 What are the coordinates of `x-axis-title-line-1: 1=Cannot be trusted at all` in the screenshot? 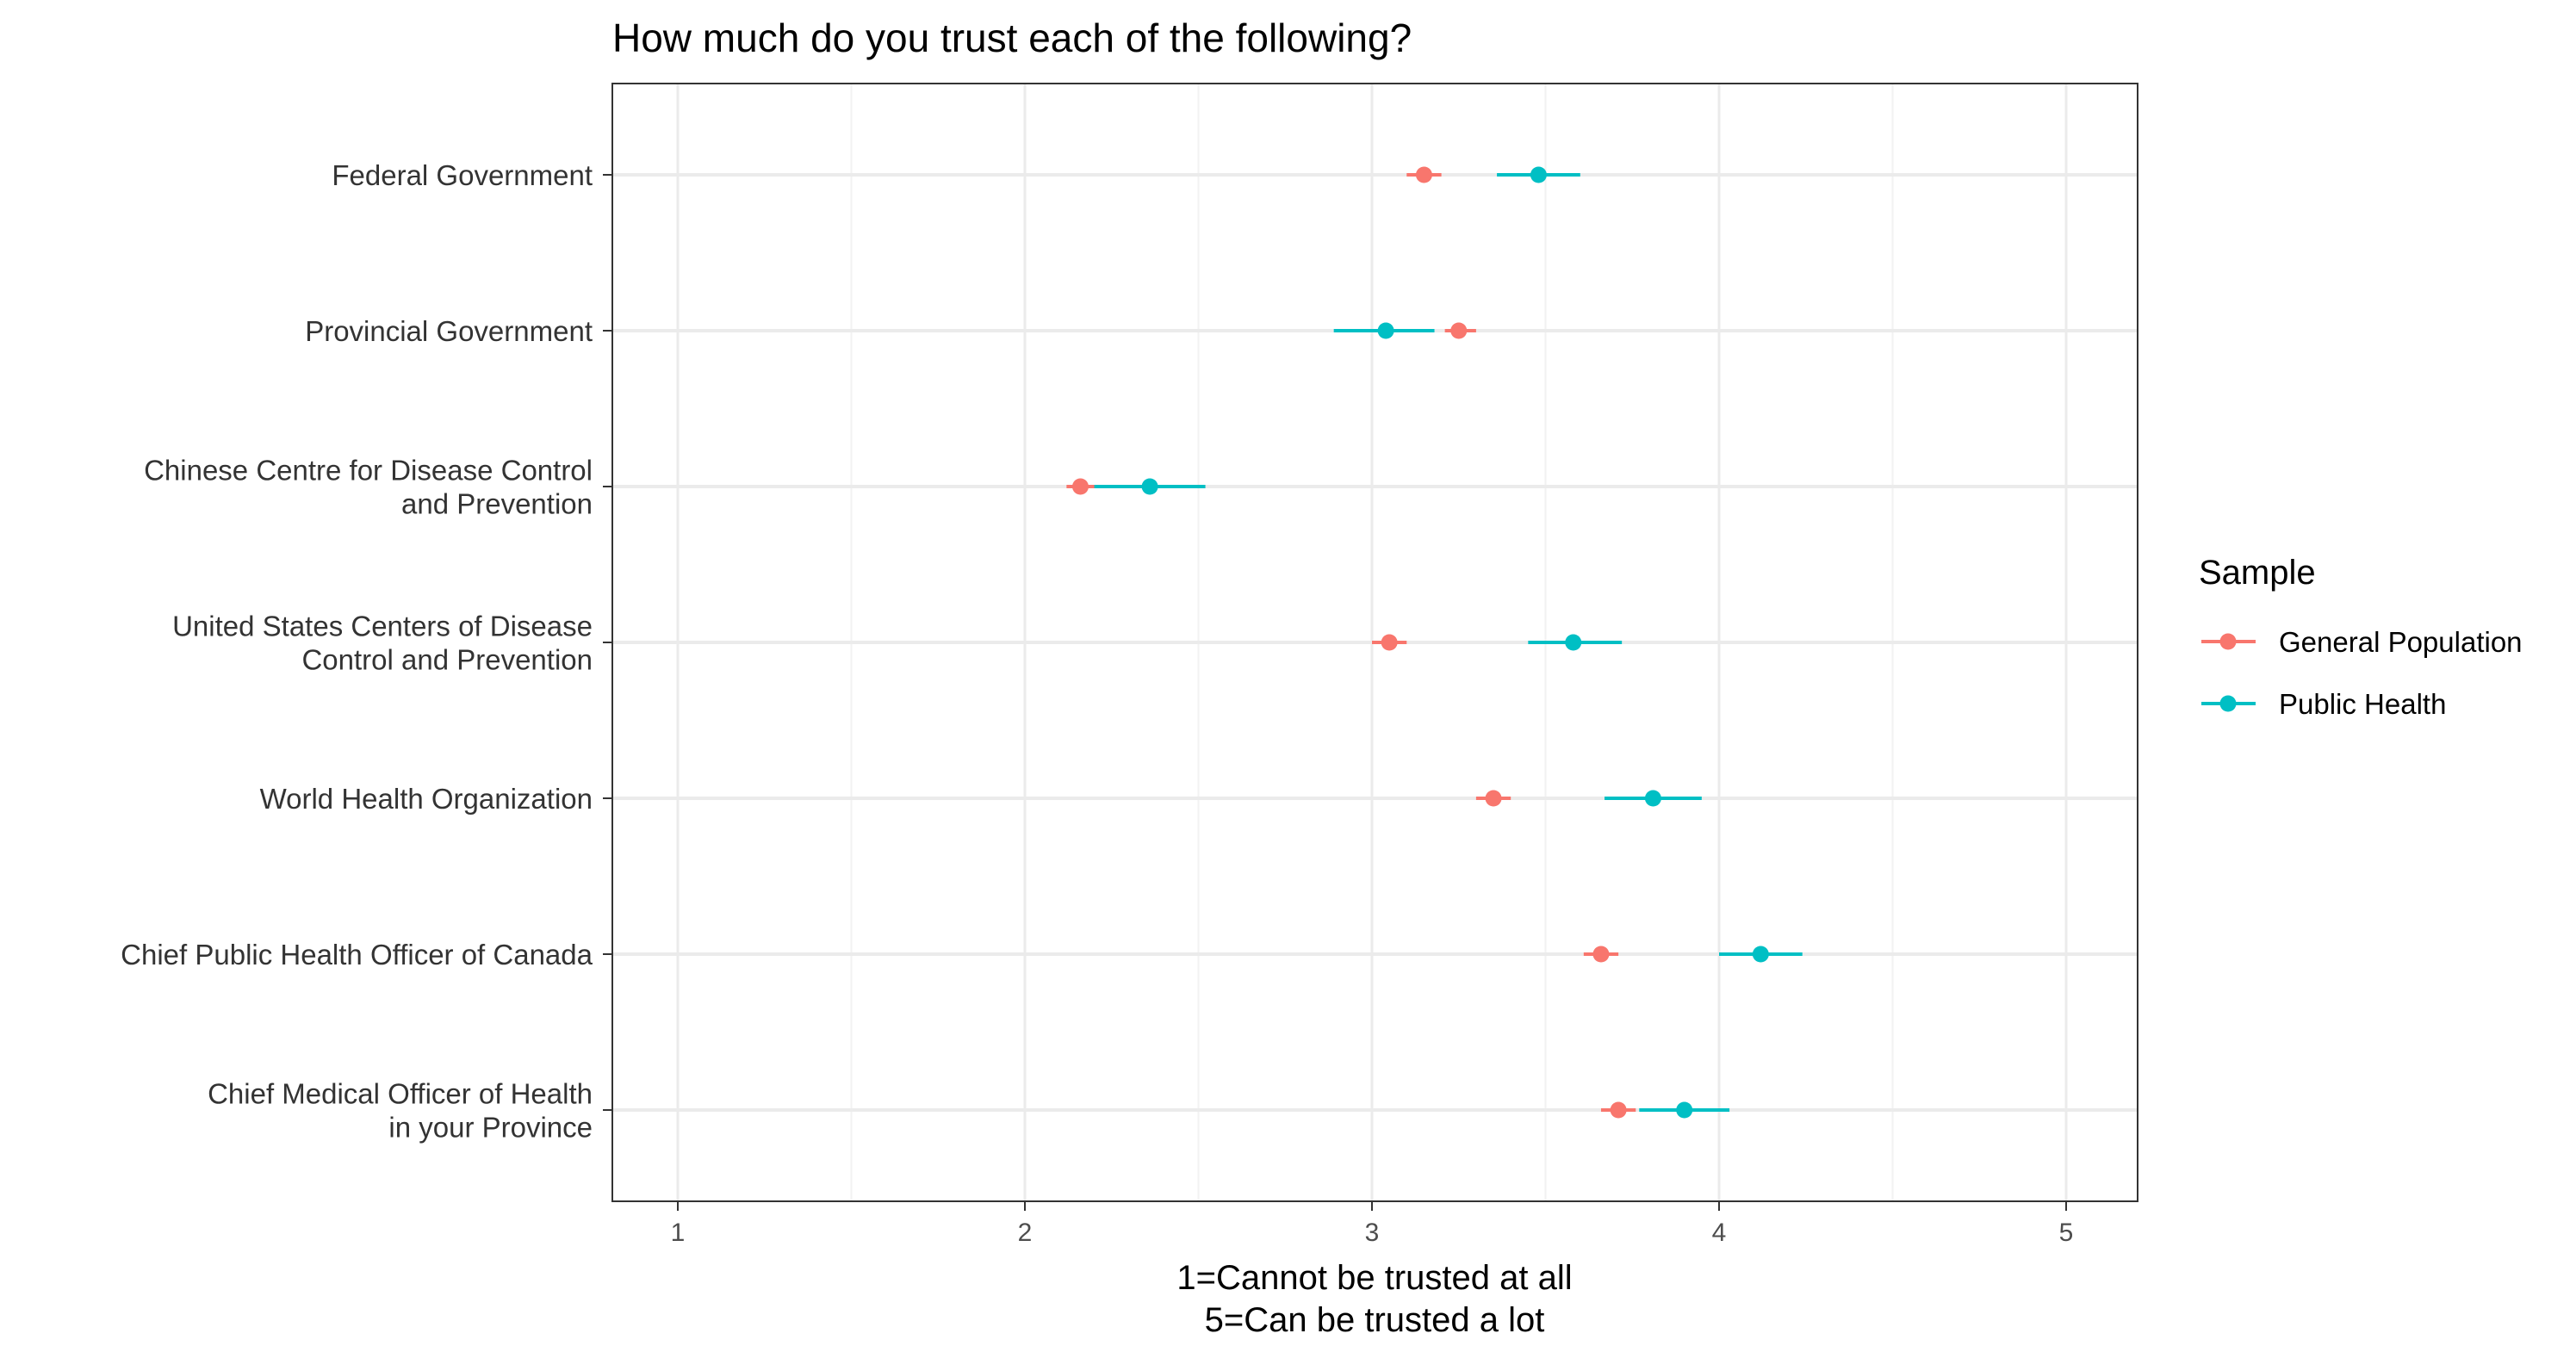 It's located at (1374, 1278).